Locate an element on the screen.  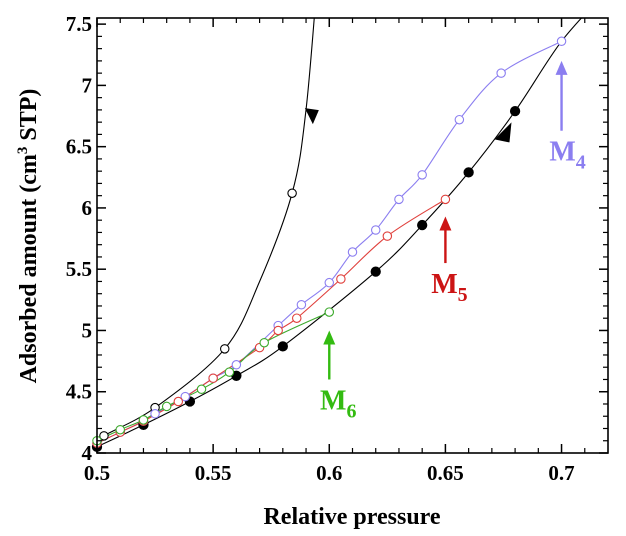
y-tick-label: 5.5 is located at coordinates (79, 269).